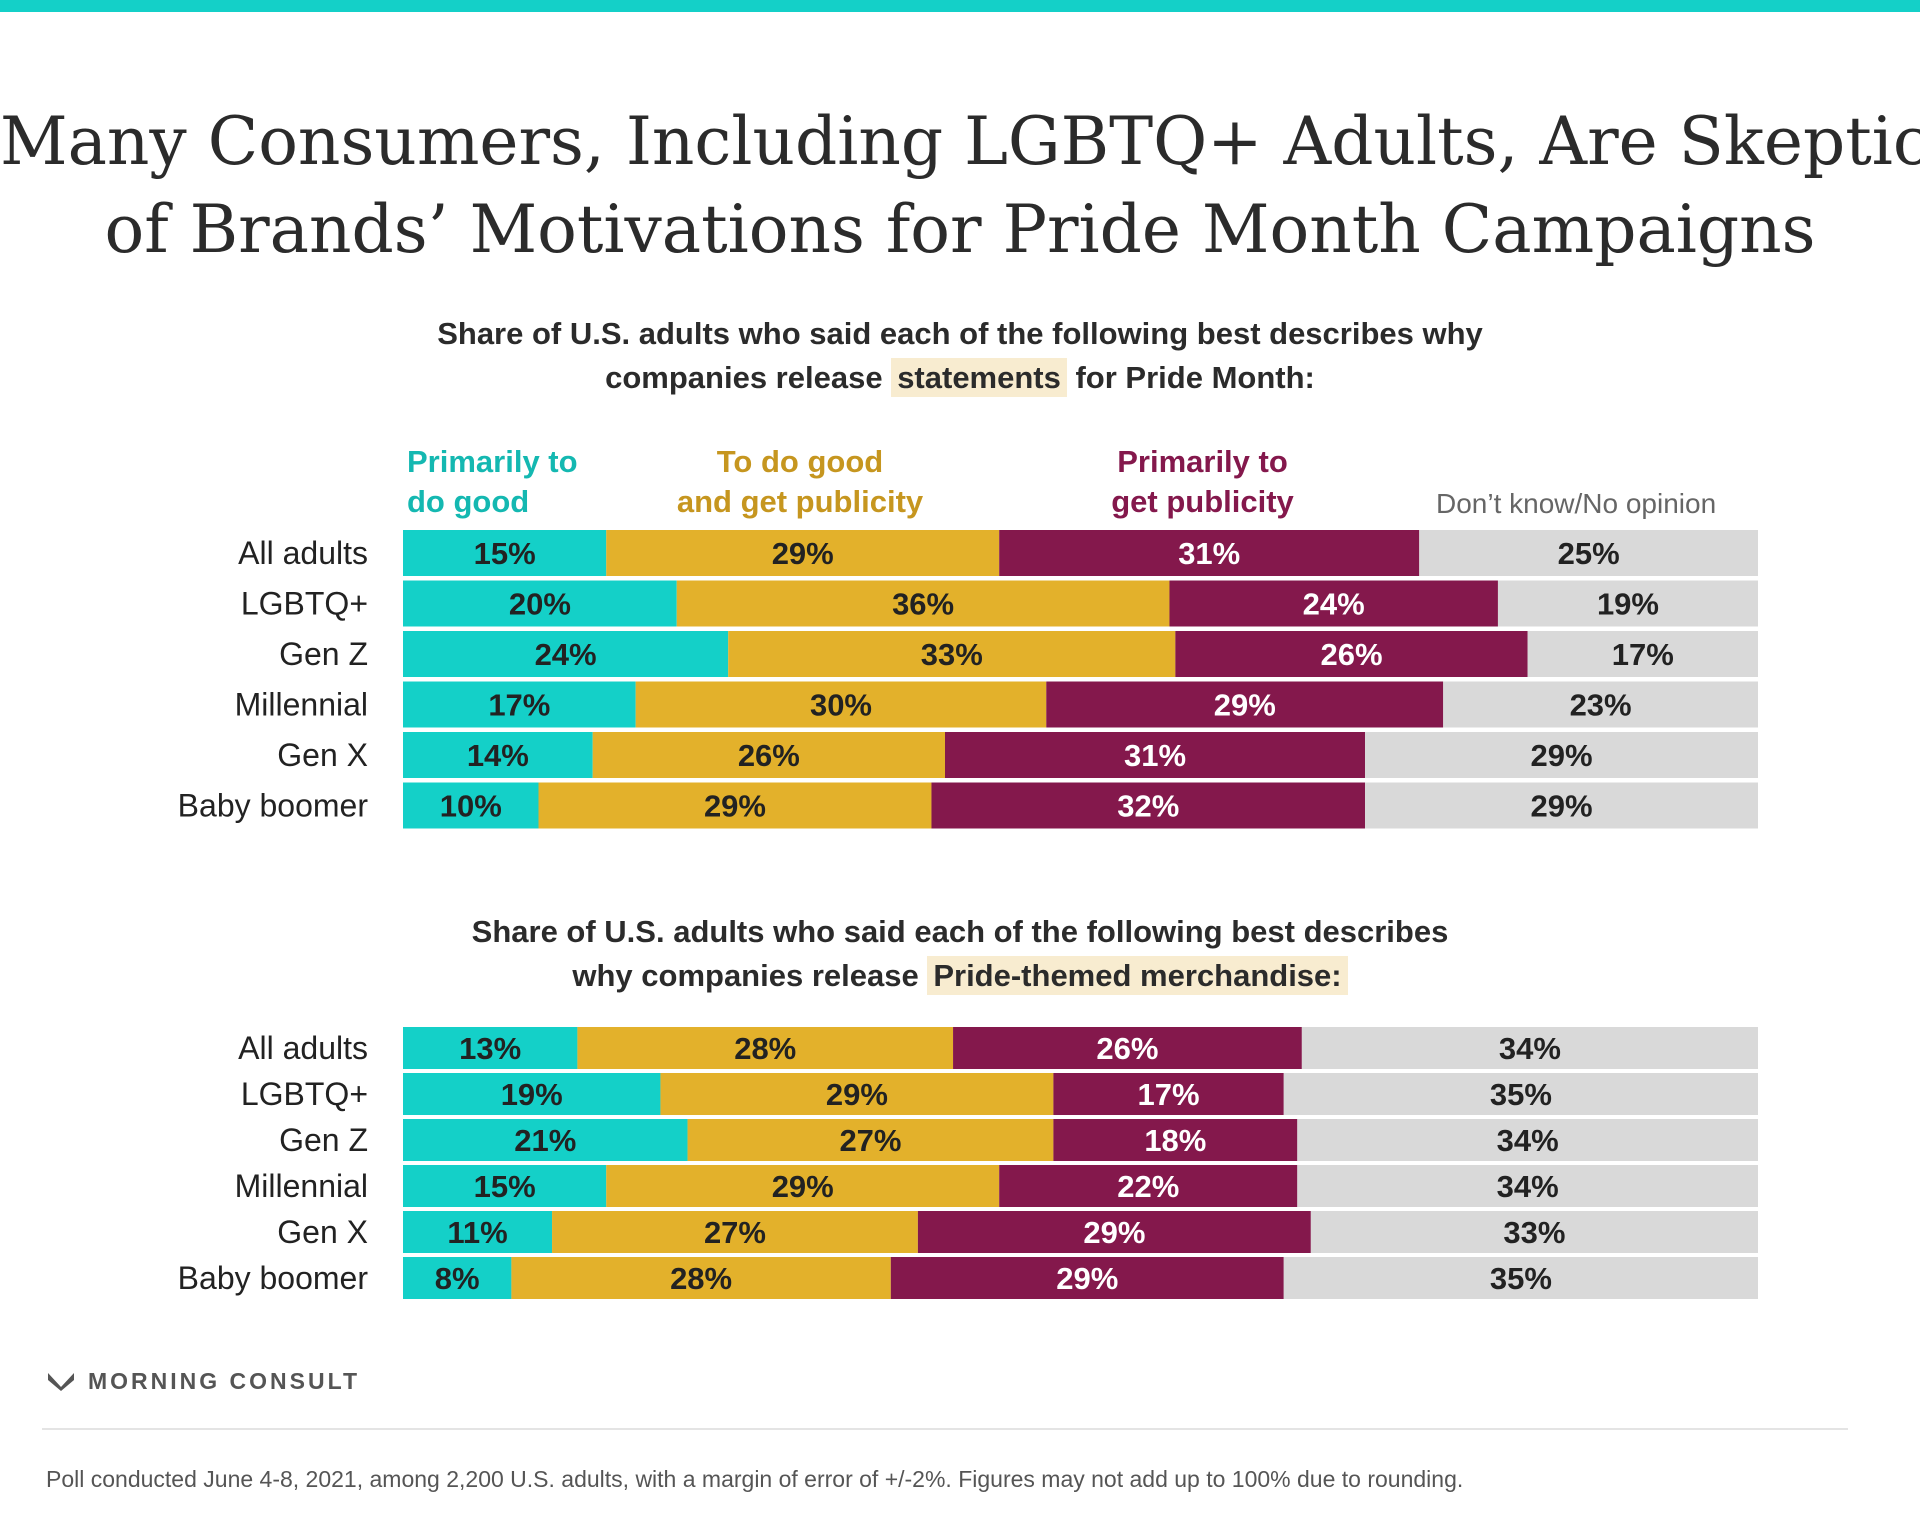 This screenshot has width=1920, height=1536. I want to click on legend-good: Primarily to do good, so click(492, 482).